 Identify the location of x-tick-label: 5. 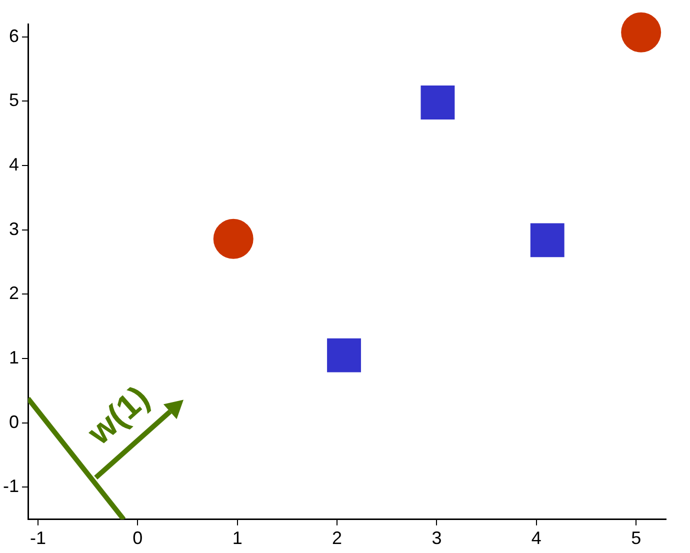
(636, 538).